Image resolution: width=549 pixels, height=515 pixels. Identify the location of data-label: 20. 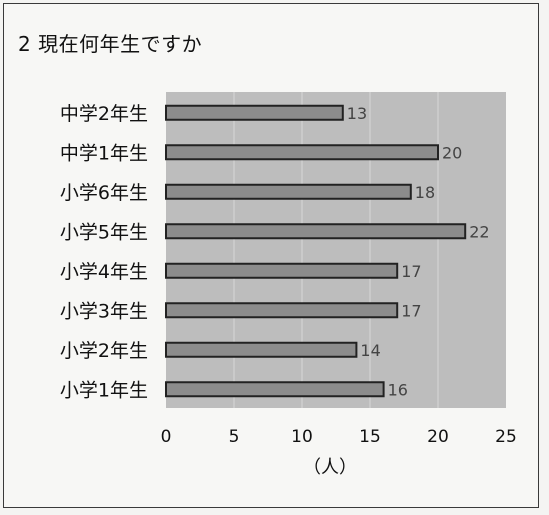
(452, 152).